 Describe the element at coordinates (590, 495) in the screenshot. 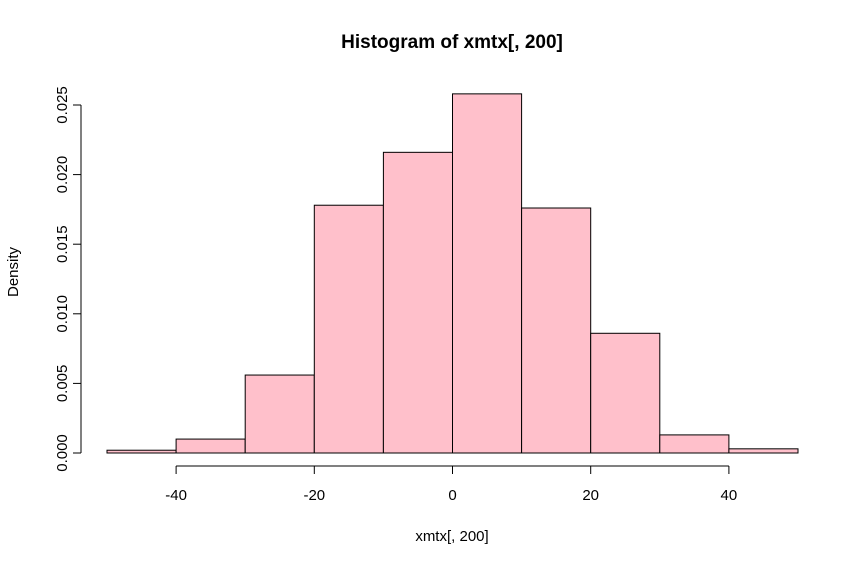

I see `x-tick-label: 20` at that location.